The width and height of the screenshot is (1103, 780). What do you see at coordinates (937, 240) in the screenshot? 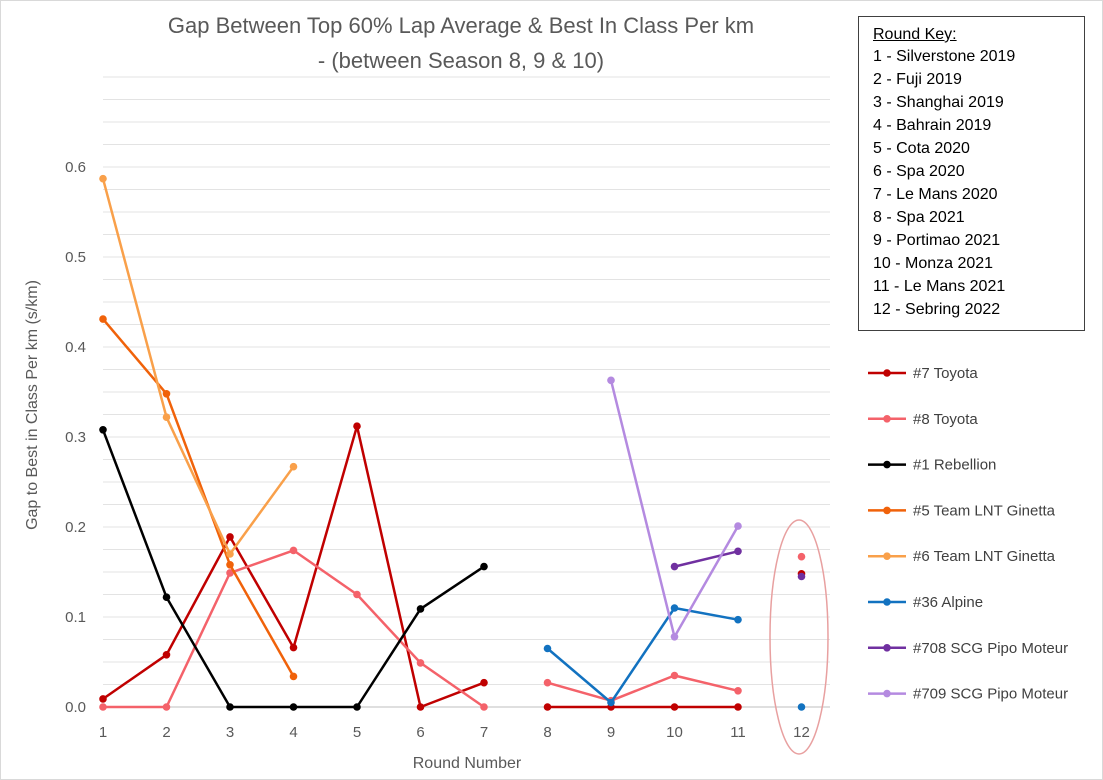
I see `round-key-item: 9 - Portimao 2021` at bounding box center [937, 240].